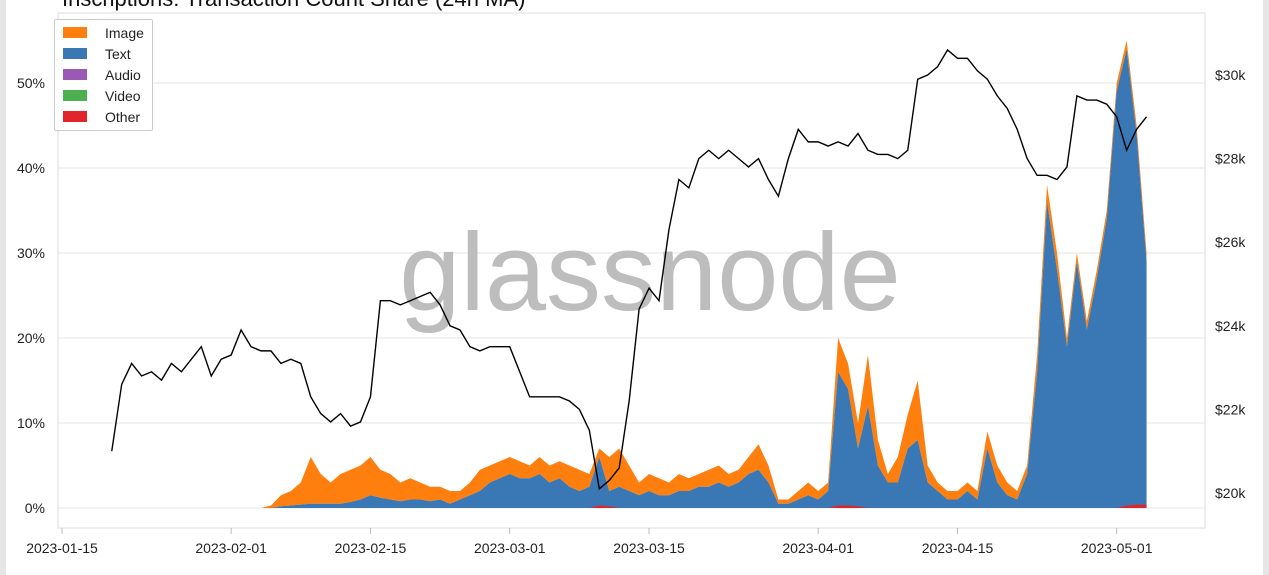 The image size is (1269, 575). I want to click on legend-item-audio: Audio, so click(103, 74).